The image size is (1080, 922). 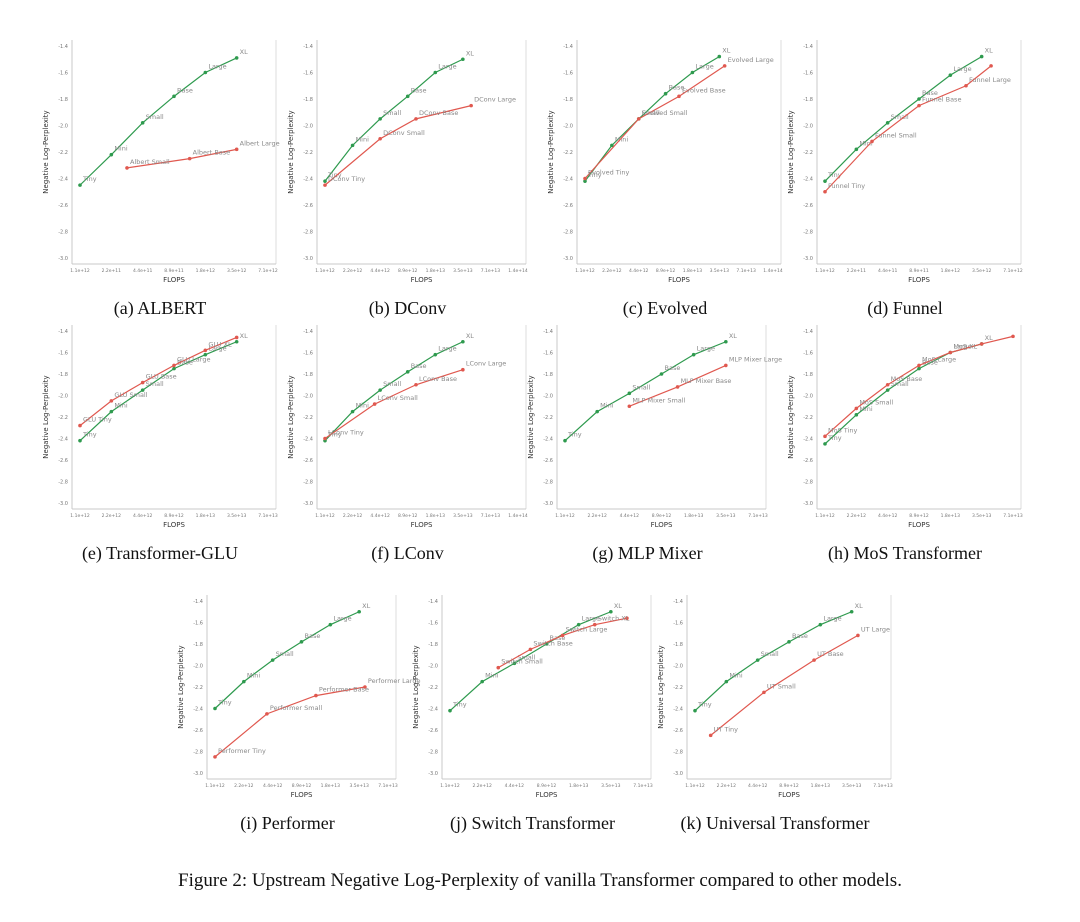 I want to click on x-tick-label: 1.8e+12, so click(x=951, y=271).